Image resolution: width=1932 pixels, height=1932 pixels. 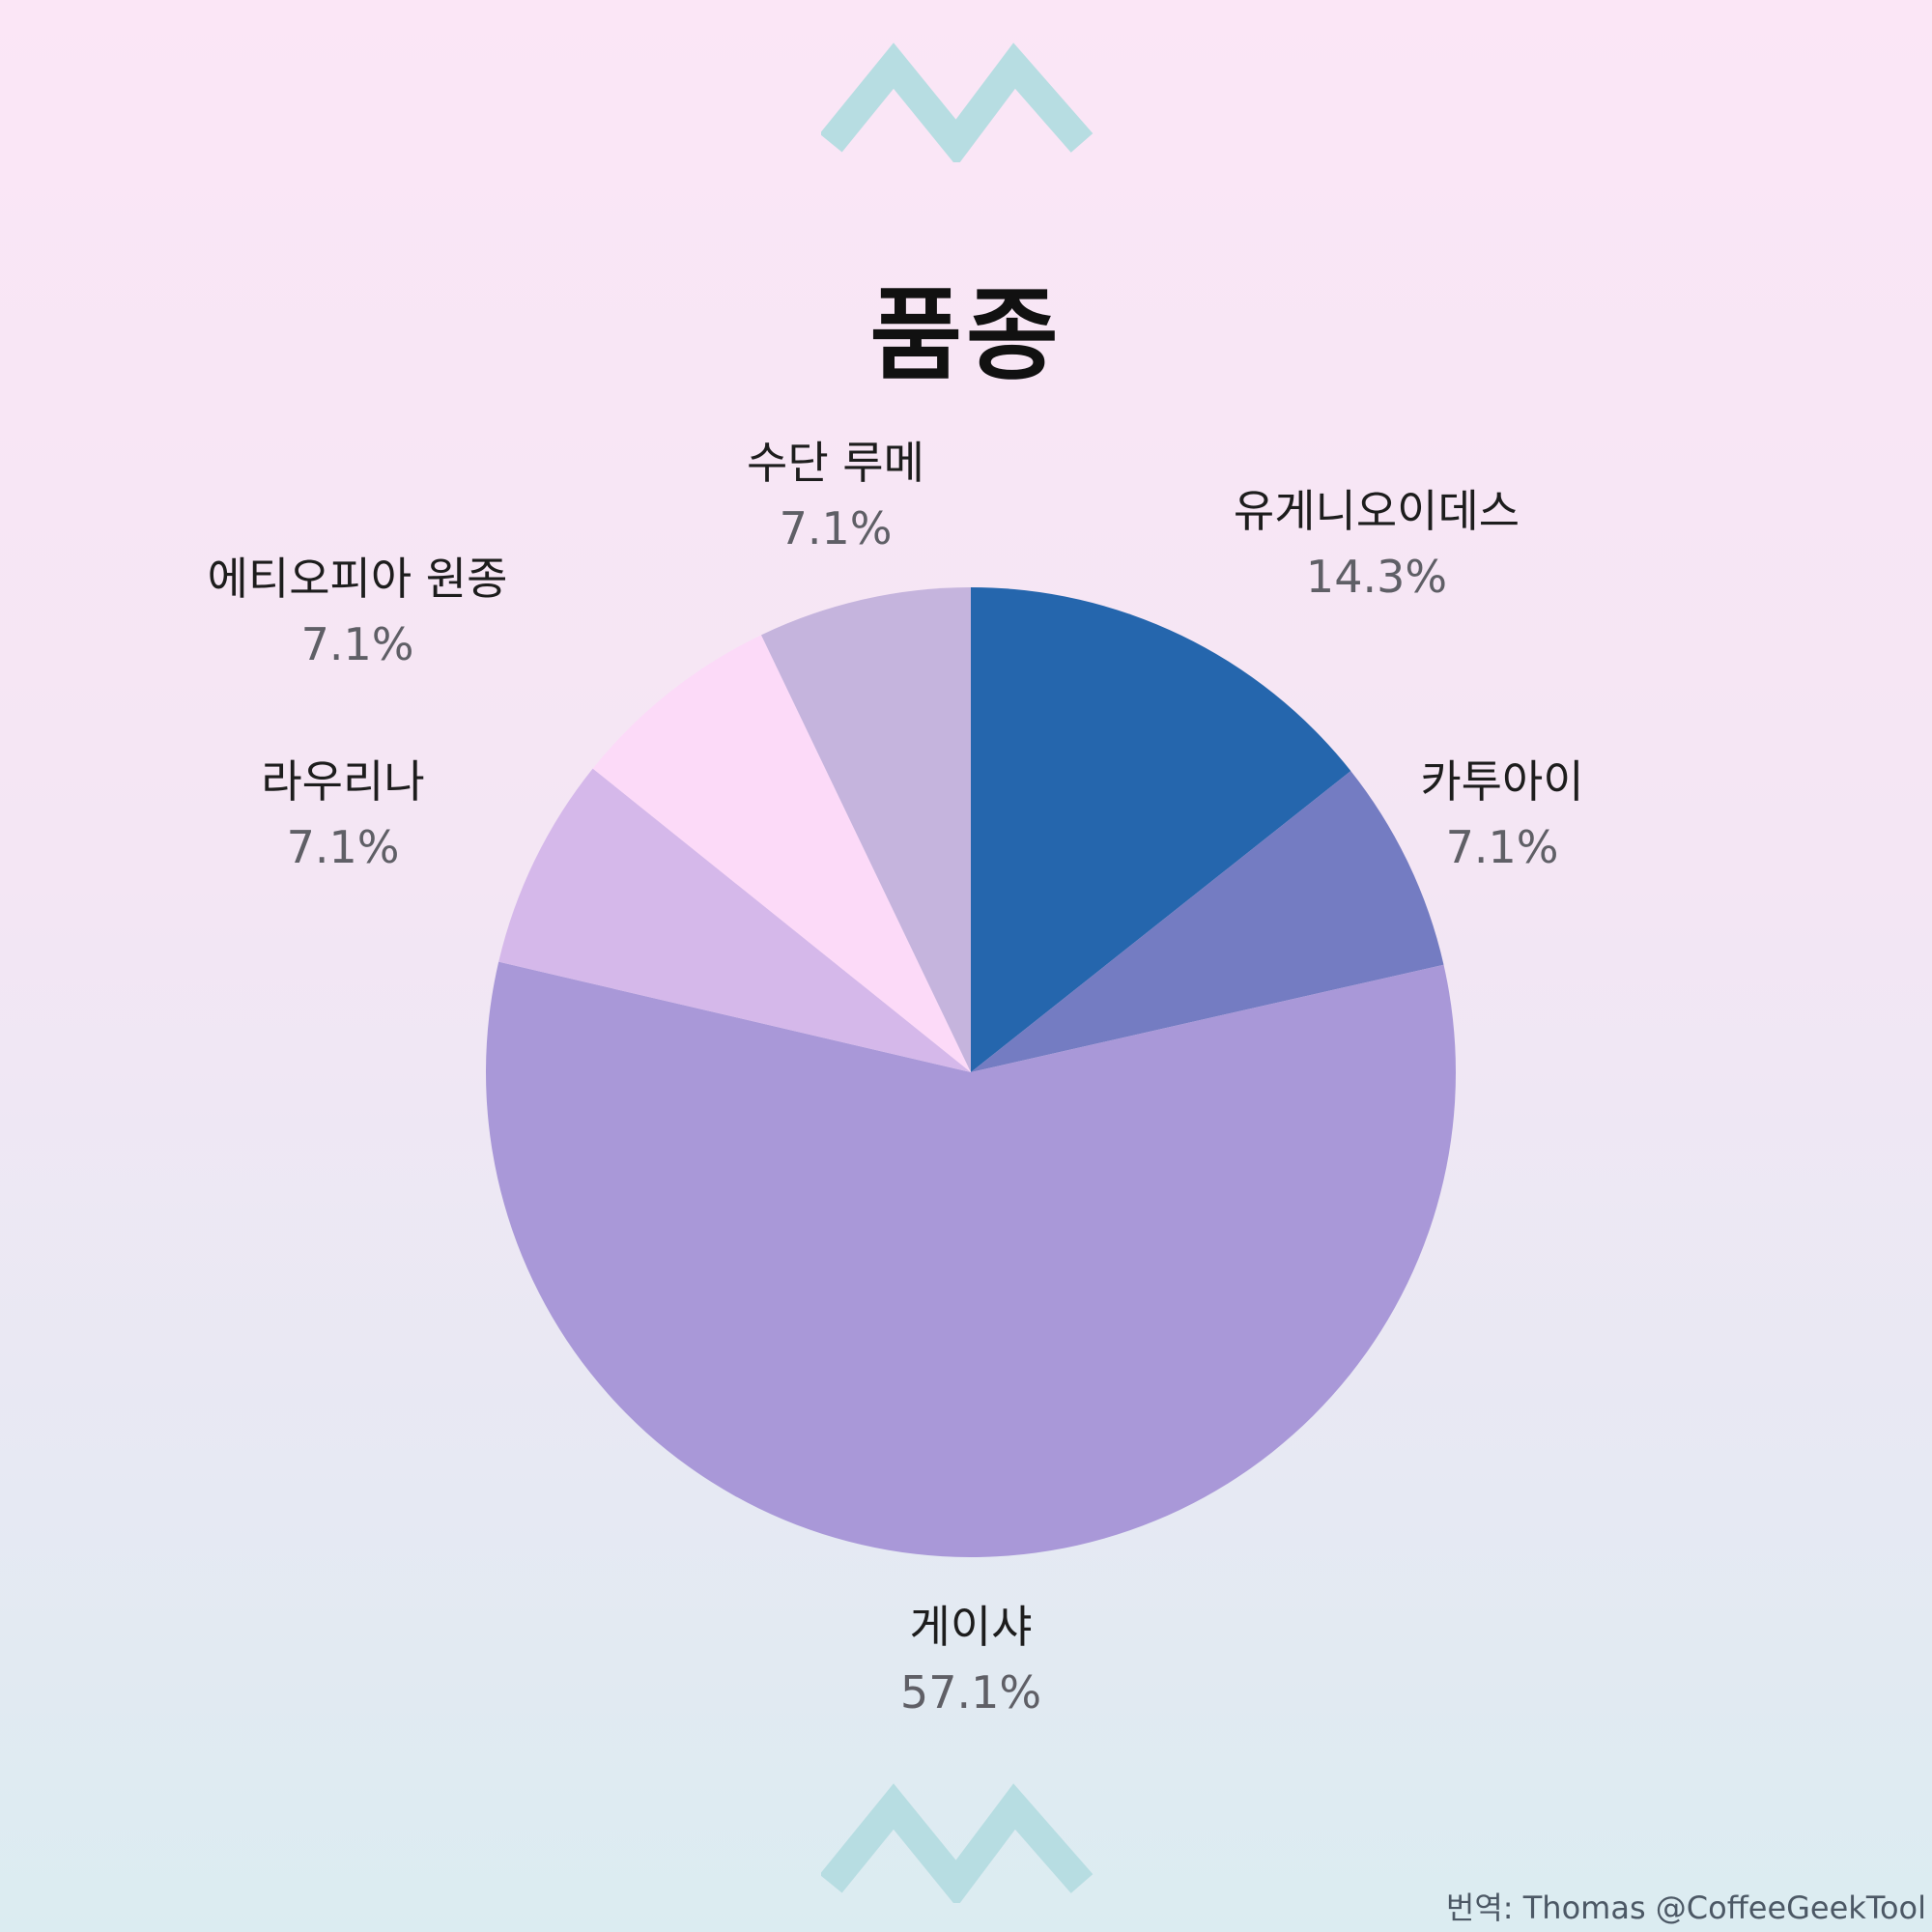 I want to click on slice-label: 카투아이, so click(x=1501, y=781).